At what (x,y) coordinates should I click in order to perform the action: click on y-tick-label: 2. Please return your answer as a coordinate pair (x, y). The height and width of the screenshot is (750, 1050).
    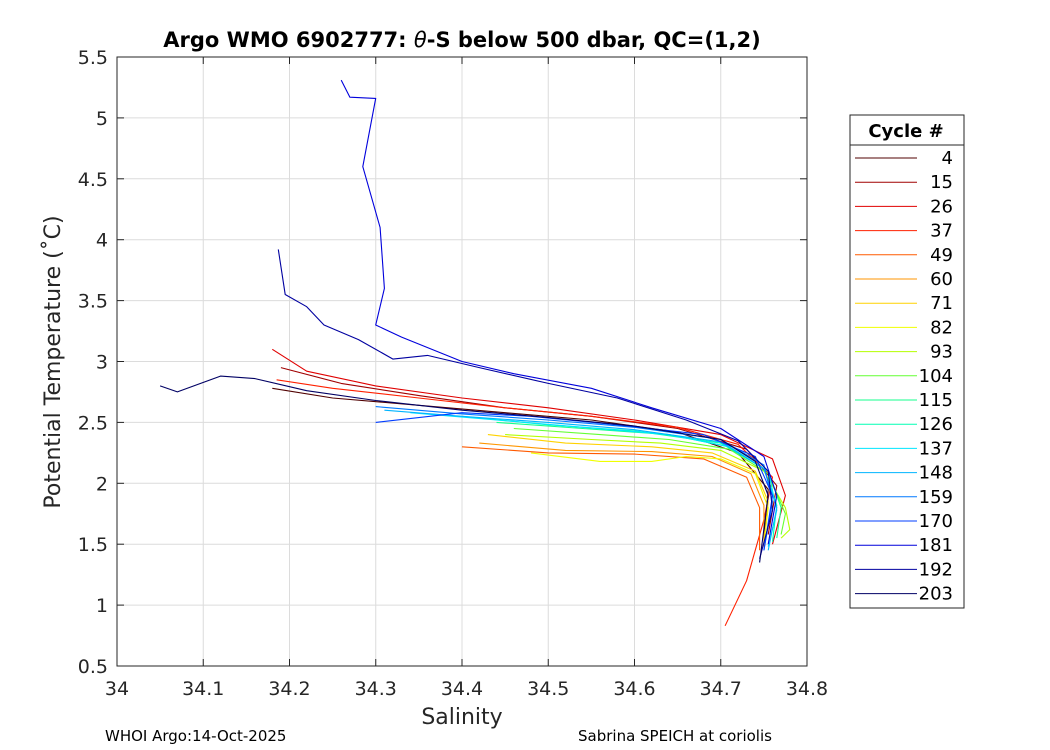
    Looking at the image, I should click on (102, 484).